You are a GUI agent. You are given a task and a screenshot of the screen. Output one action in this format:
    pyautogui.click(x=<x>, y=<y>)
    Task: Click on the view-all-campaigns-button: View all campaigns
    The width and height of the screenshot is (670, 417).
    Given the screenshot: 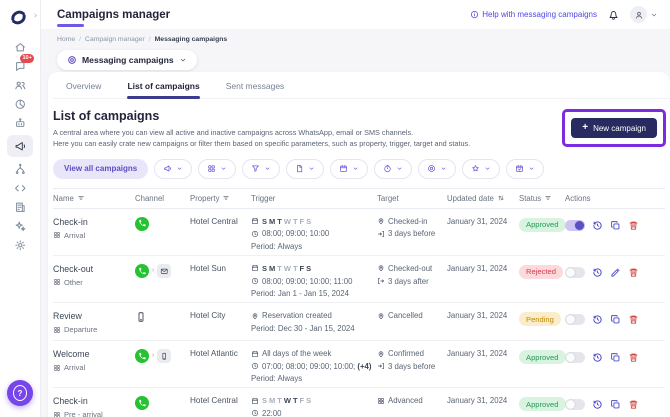 What is the action you would take?
    pyautogui.click(x=101, y=168)
    